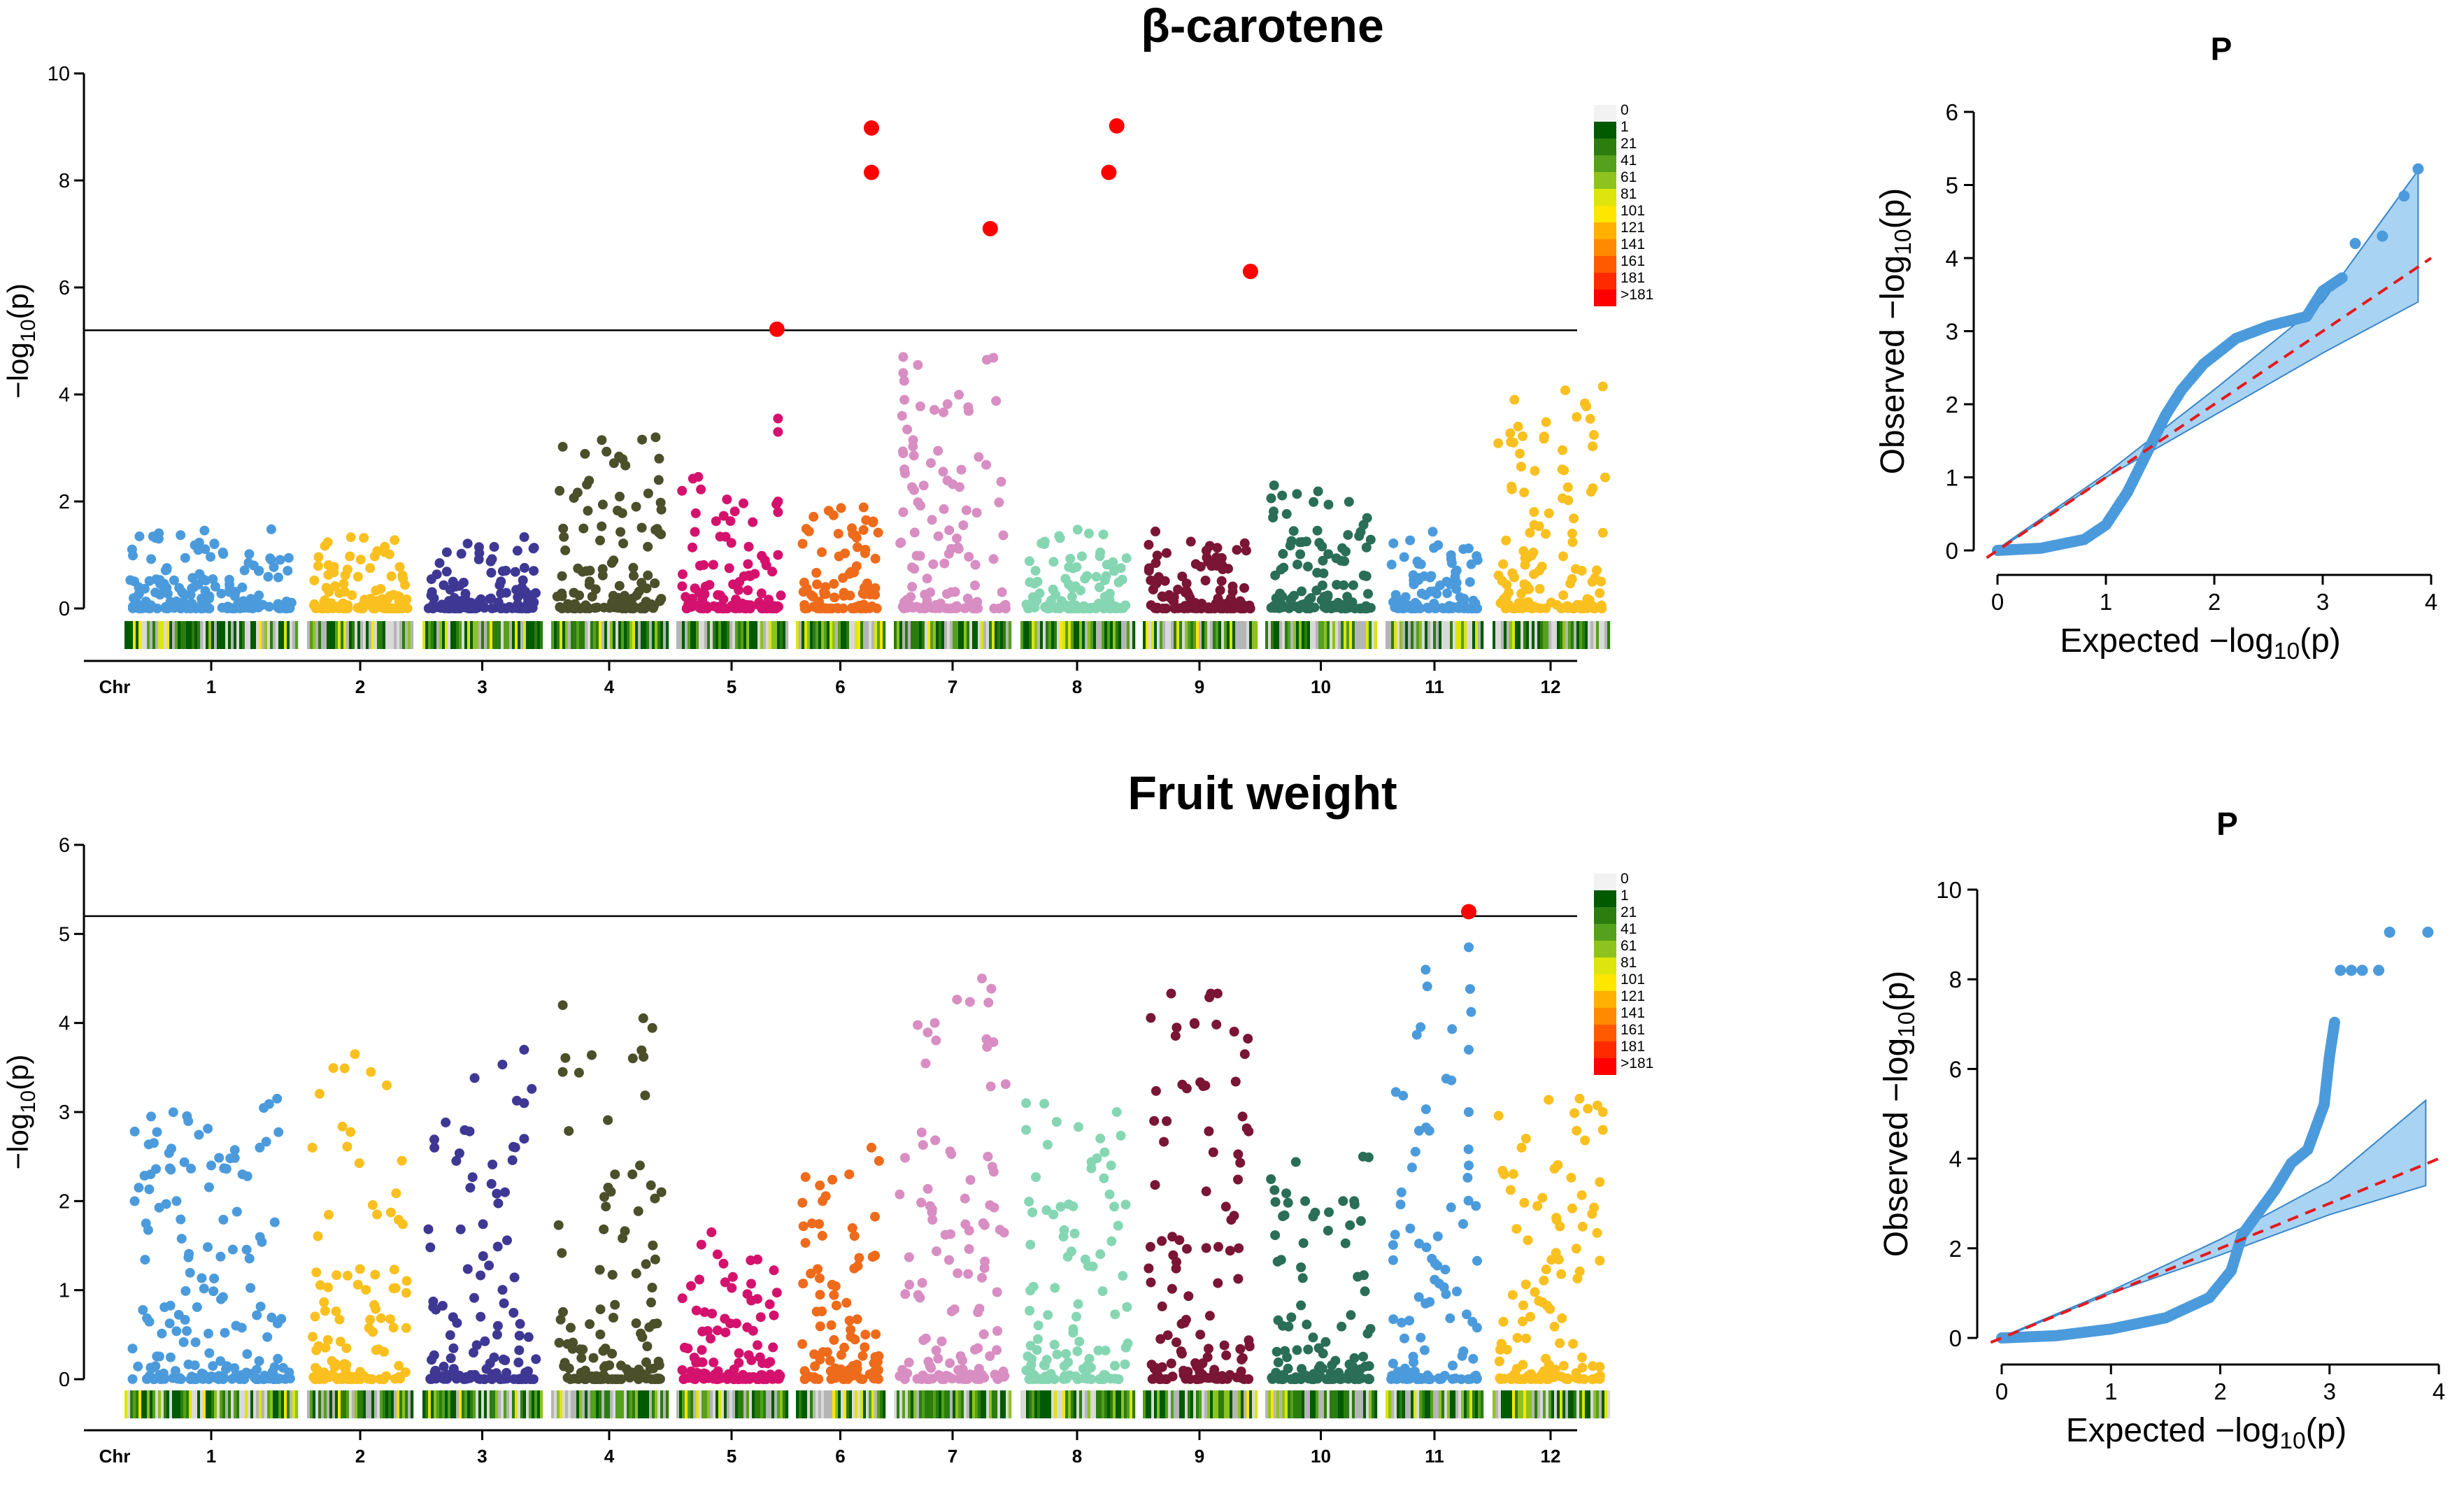 The image size is (2464, 1503). I want to click on qq-x-axis-label-part: (p), so click(2327, 1430).